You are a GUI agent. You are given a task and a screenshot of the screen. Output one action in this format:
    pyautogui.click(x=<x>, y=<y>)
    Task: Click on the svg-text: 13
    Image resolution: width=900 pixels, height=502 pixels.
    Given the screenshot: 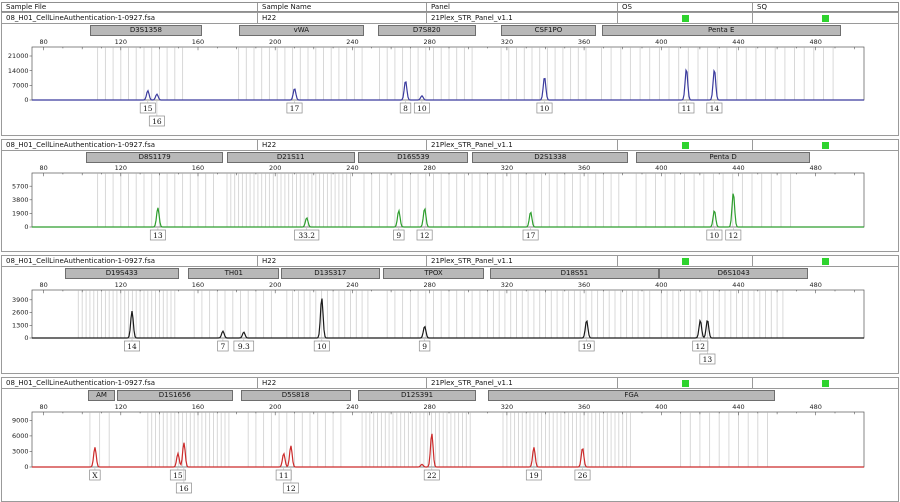 What is the action you would take?
    pyautogui.click(x=158, y=235)
    